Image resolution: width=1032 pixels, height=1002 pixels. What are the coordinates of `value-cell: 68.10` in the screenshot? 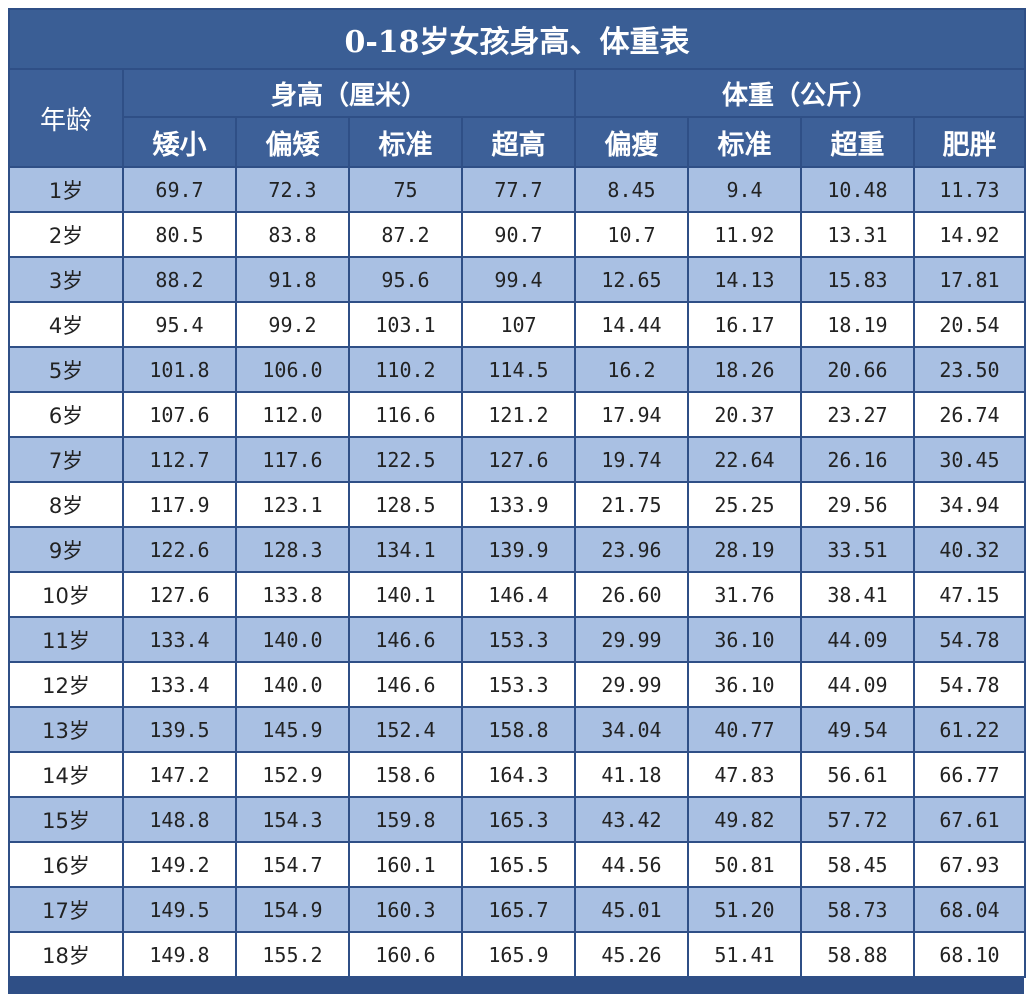 It's located at (969, 954).